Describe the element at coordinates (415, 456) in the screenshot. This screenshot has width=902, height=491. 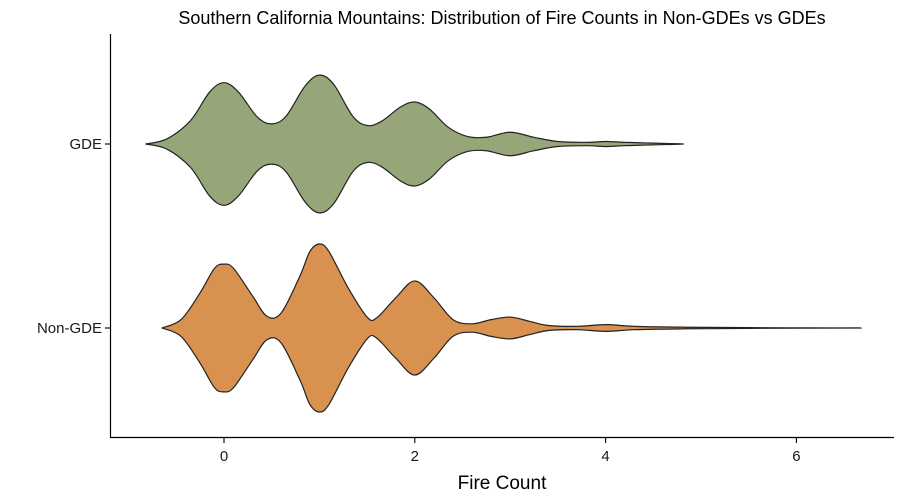
I see `x-tick-label-2: 2` at that location.